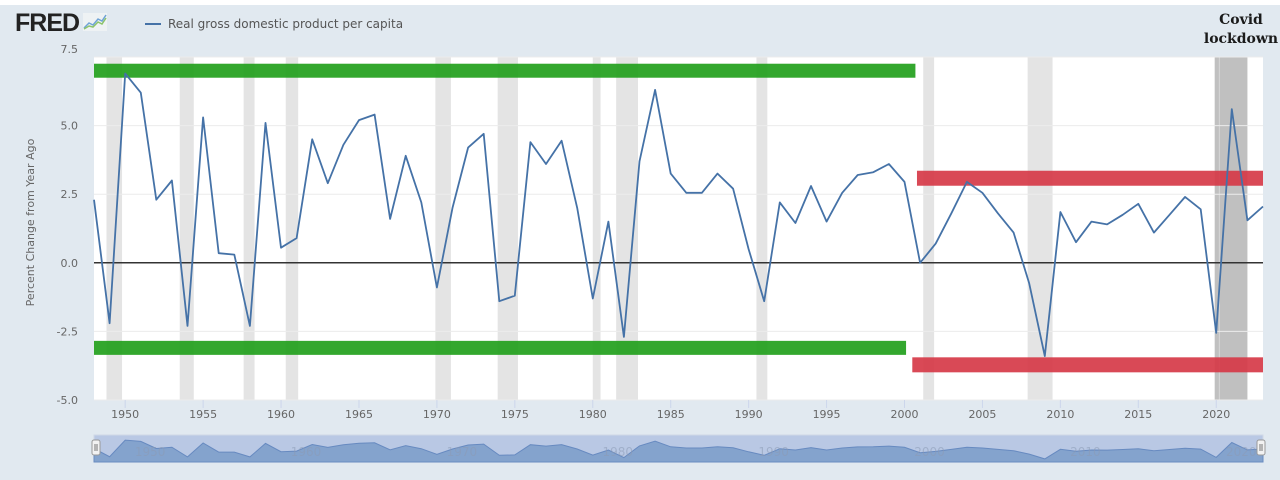 The width and height of the screenshot is (1280, 480). I want to click on fred-logo: FRED, so click(61, 23).